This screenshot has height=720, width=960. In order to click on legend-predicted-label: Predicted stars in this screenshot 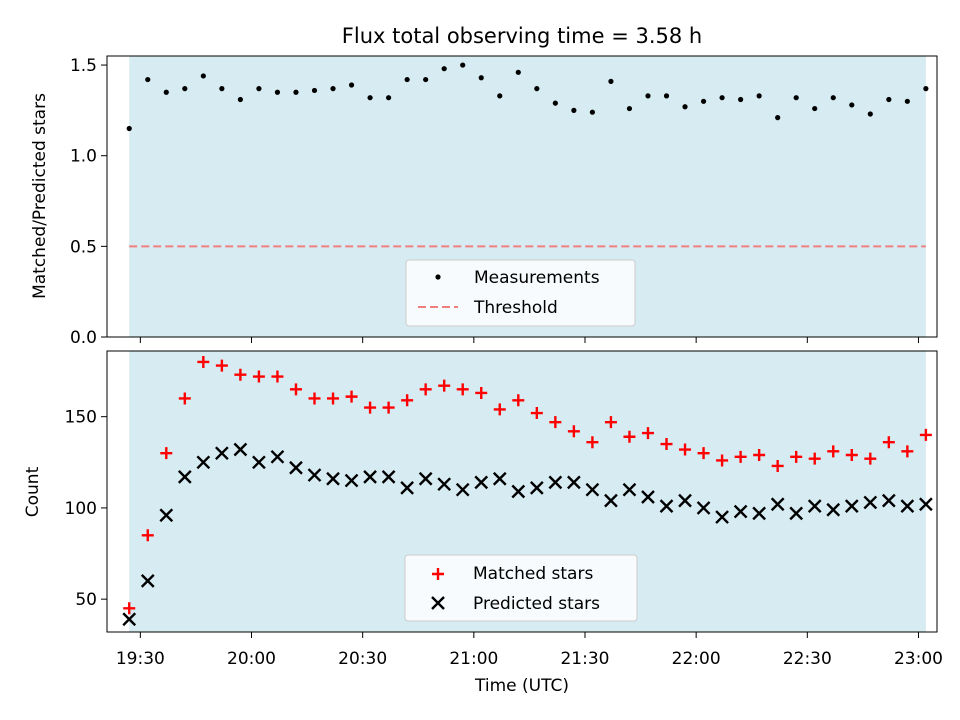, I will do `click(536, 604)`.